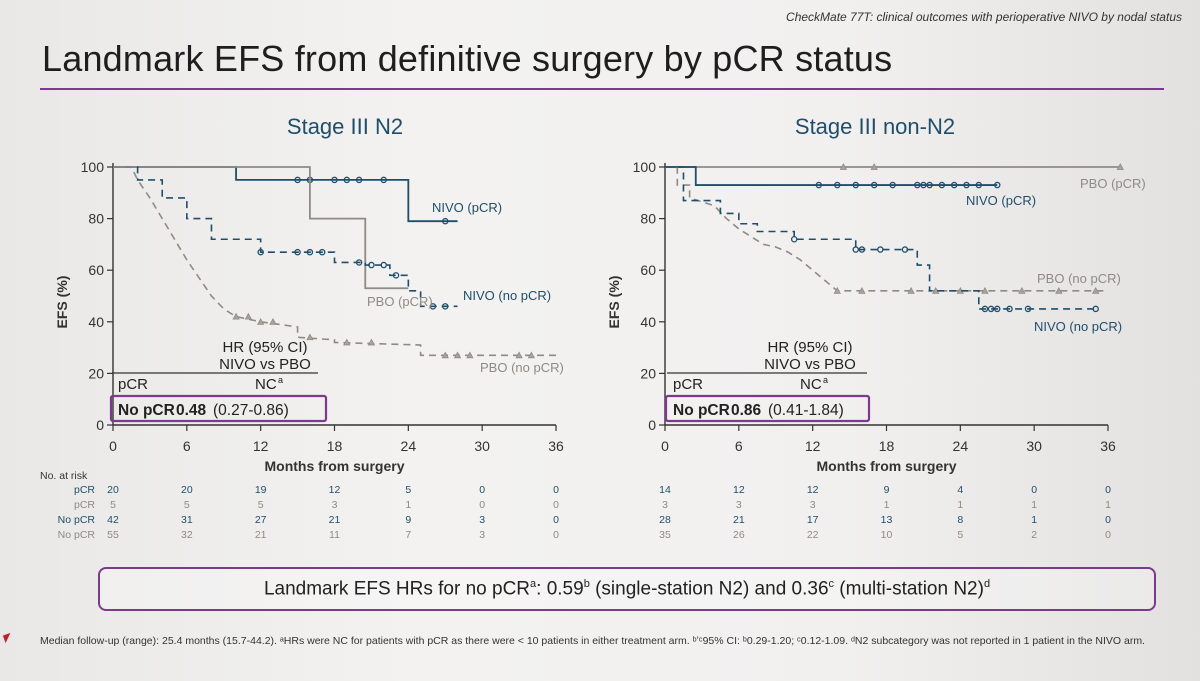 This screenshot has width=1200, height=681. I want to click on panel2-ytick-label: 100, so click(645, 167).